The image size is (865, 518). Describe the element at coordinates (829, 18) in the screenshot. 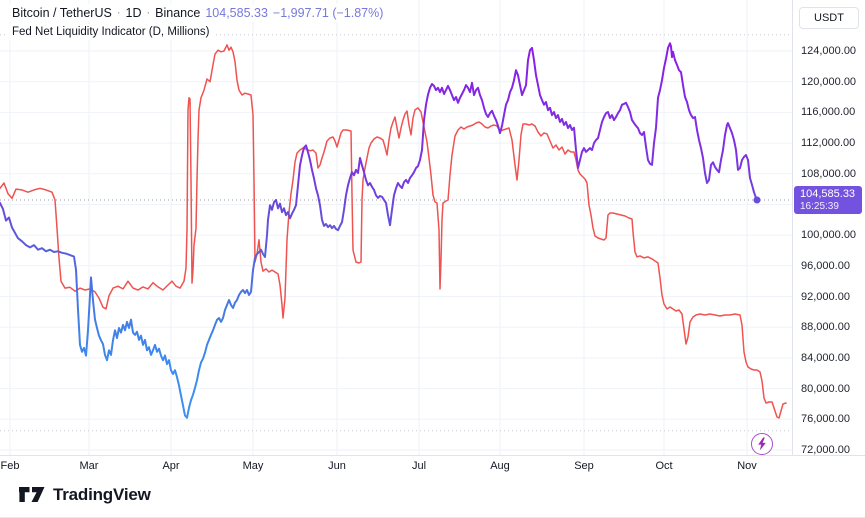

I see `currency-unit-button: USDT` at that location.